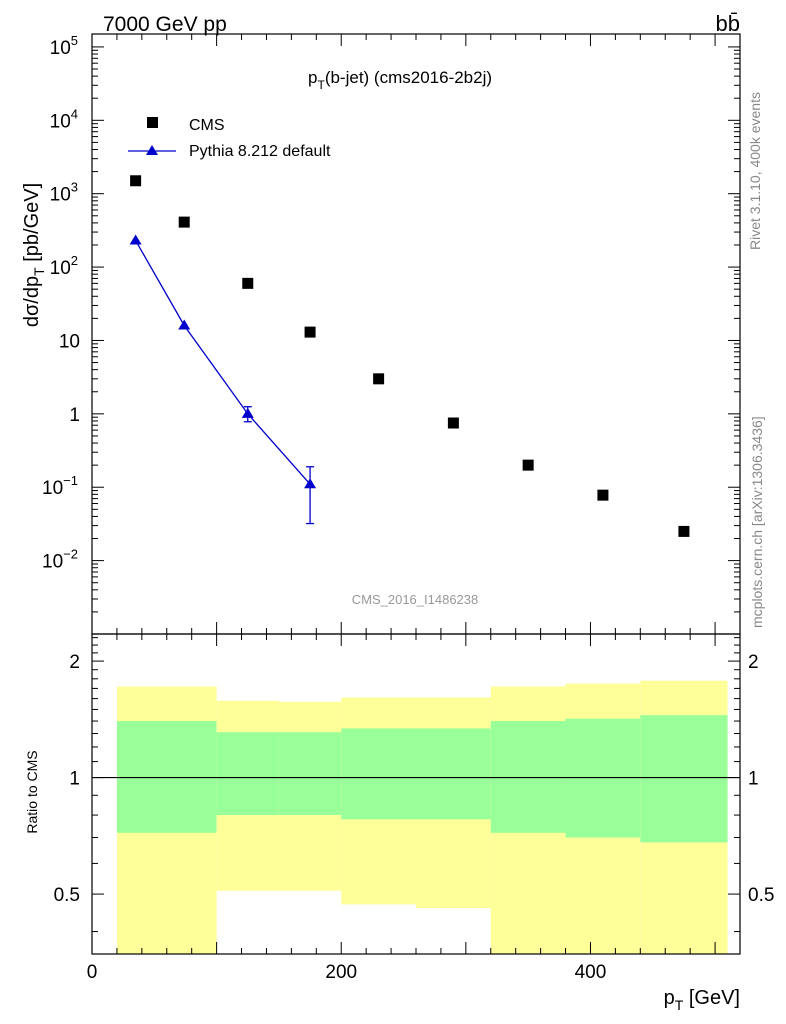 Image resolution: width=786 pixels, height=1024 pixels. Describe the element at coordinates (152, 122) in the screenshot. I see `legend-cms-marker` at that location.